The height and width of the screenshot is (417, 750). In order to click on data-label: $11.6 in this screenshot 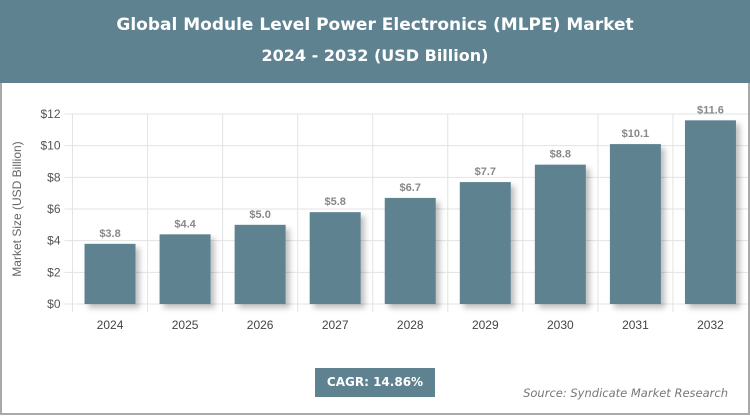, I will do `click(710, 110)`.